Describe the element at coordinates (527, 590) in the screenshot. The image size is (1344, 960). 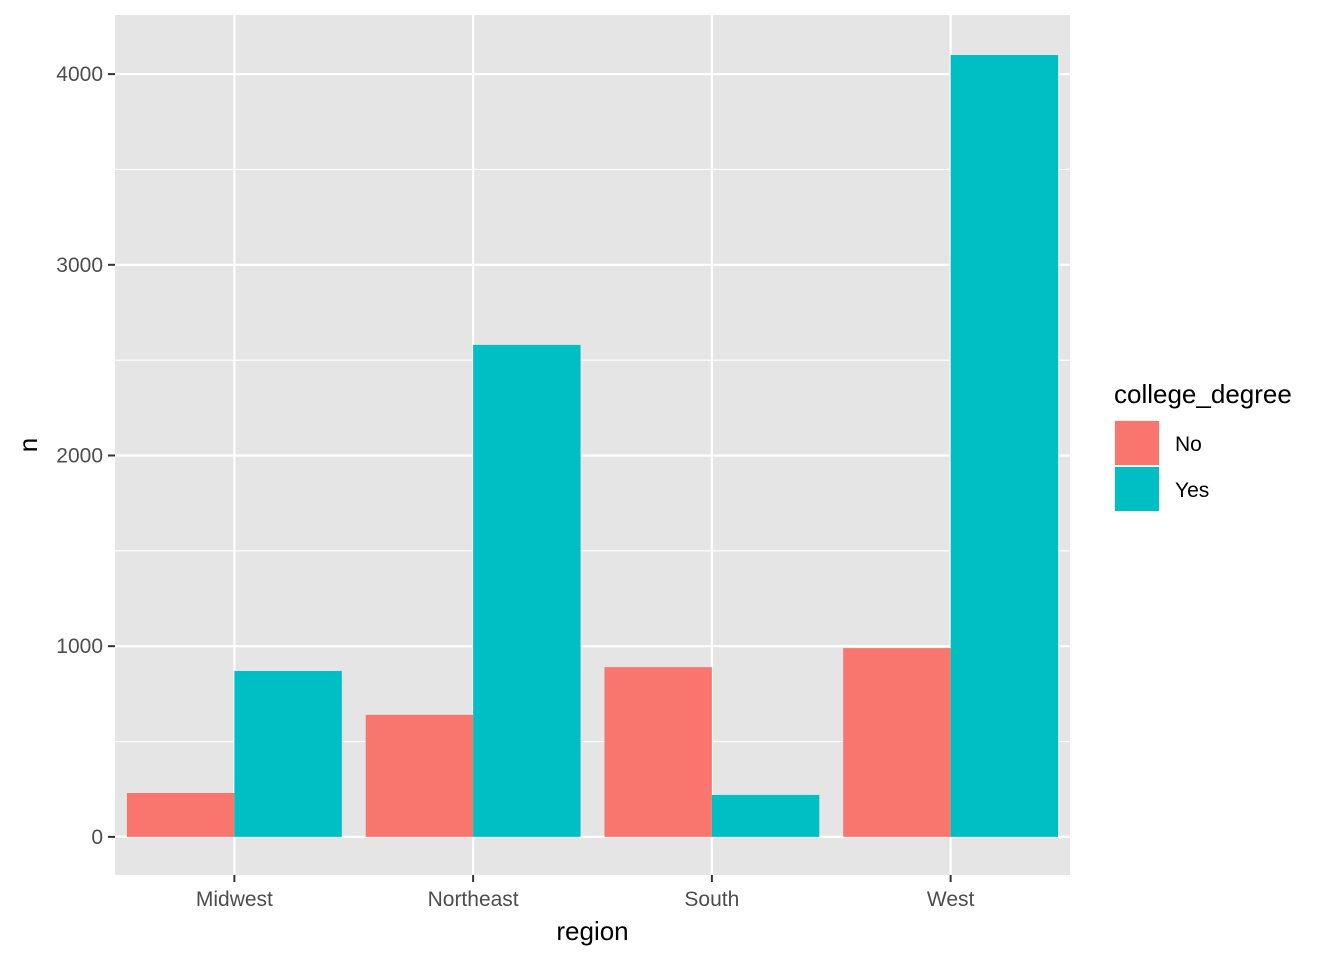
I see `bar-northeast-yes` at that location.